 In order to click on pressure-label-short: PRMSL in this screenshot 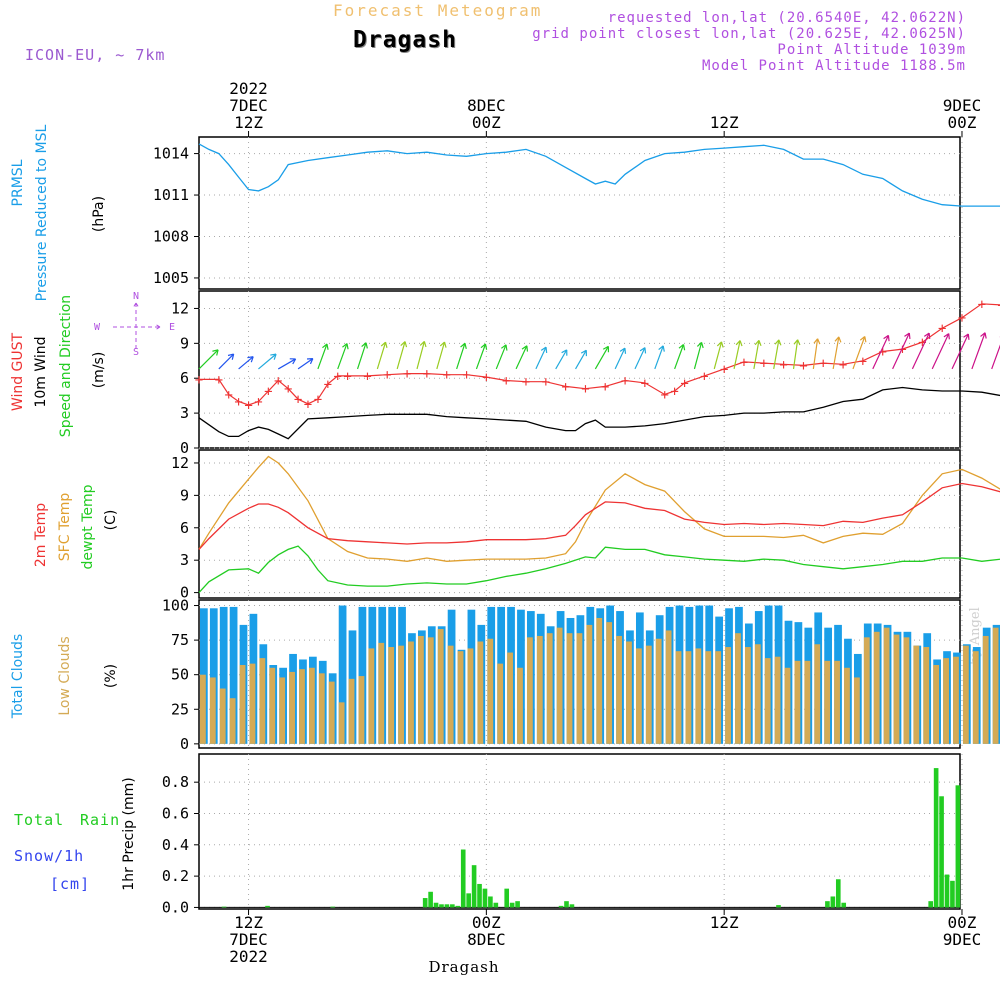, I will do `click(18, 182)`.